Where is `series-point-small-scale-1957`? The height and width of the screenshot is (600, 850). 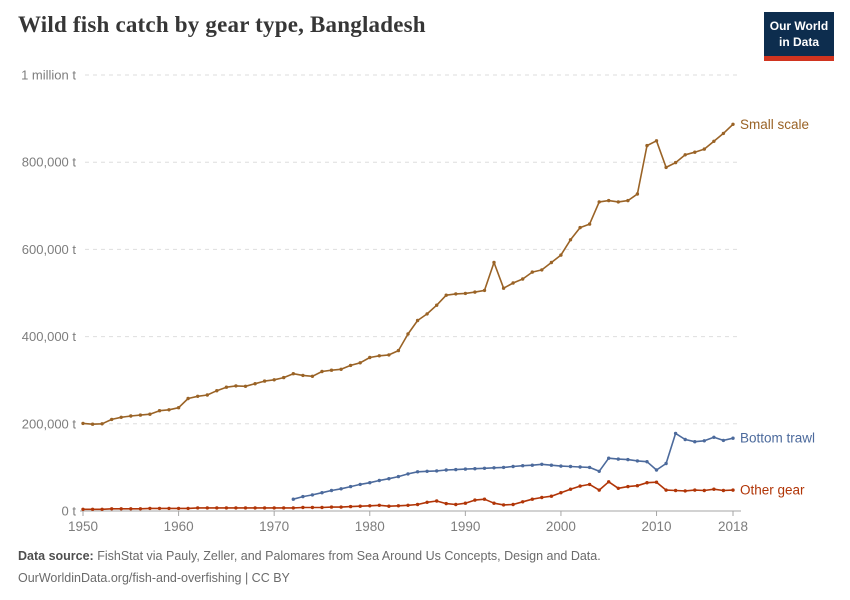
series-point-small-scale-1957 is located at coordinates (150, 414).